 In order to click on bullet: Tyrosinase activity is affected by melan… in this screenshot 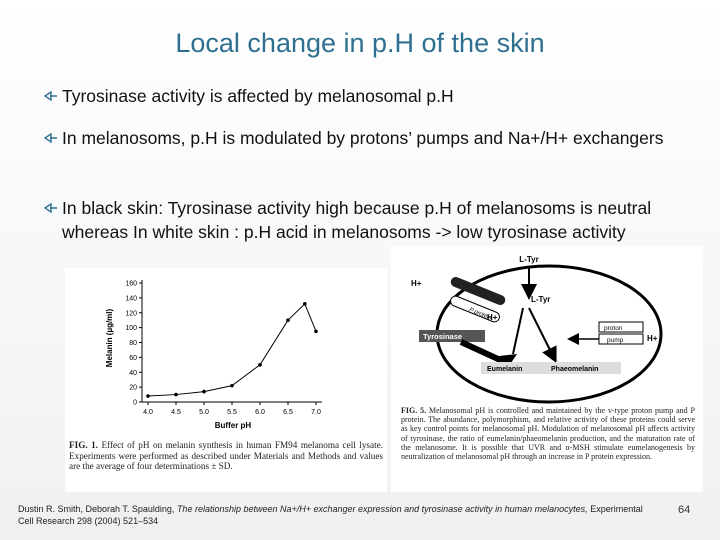, I will do `click(373, 96)`.